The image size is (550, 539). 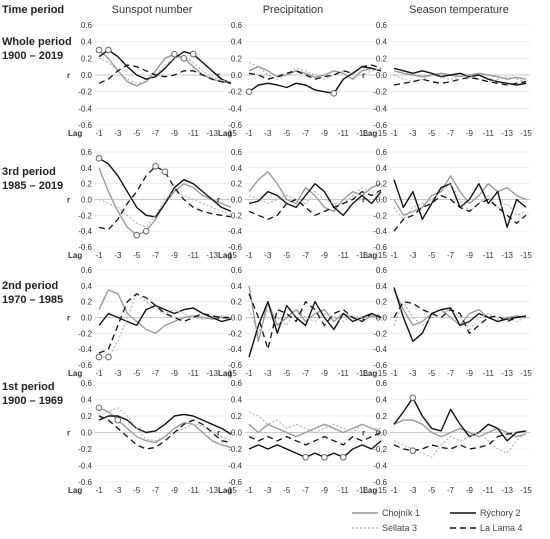 I want to click on panel-third-temp-xtick-label: -9, so click(x=470, y=255).